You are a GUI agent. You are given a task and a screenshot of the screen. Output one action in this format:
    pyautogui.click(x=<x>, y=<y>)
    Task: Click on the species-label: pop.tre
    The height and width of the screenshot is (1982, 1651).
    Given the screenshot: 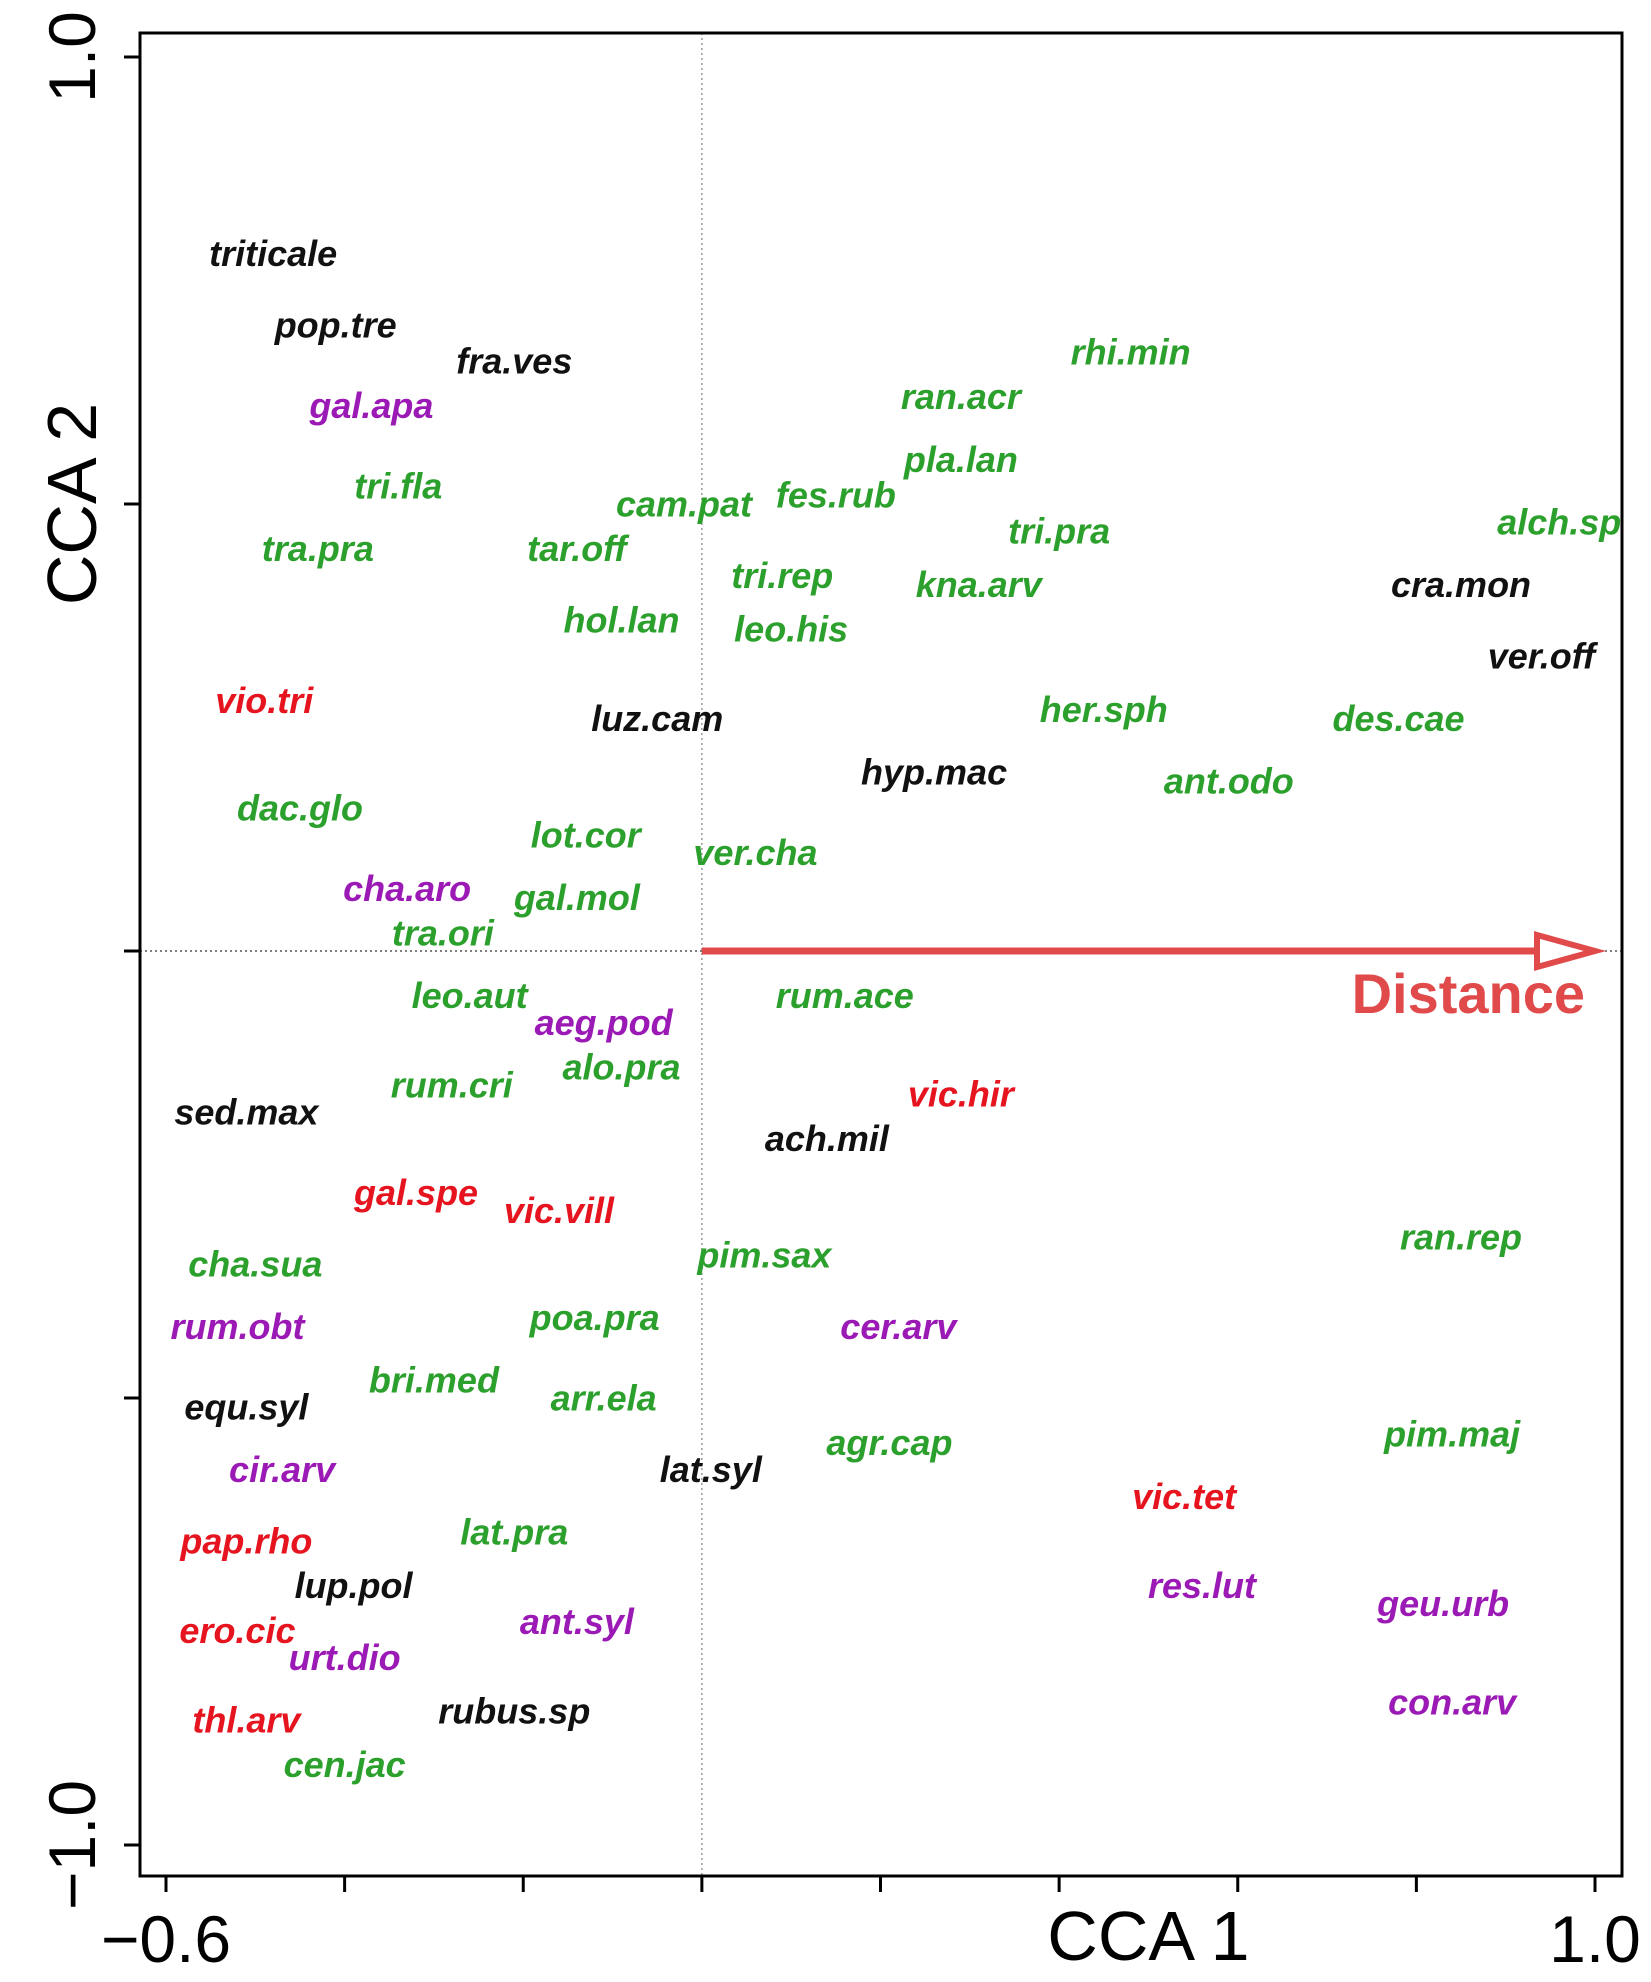 What is the action you would take?
    pyautogui.click(x=335, y=325)
    